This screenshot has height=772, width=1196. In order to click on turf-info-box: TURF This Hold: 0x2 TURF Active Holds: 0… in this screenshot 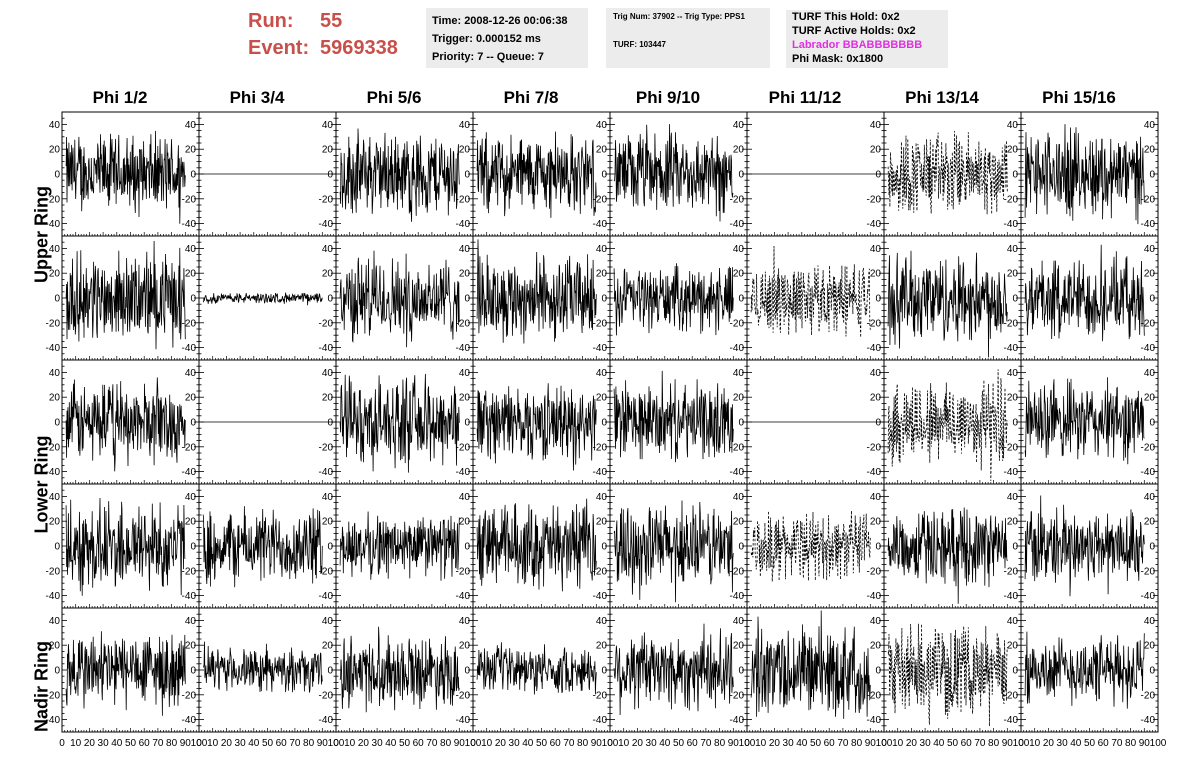, I will do `click(867, 39)`.